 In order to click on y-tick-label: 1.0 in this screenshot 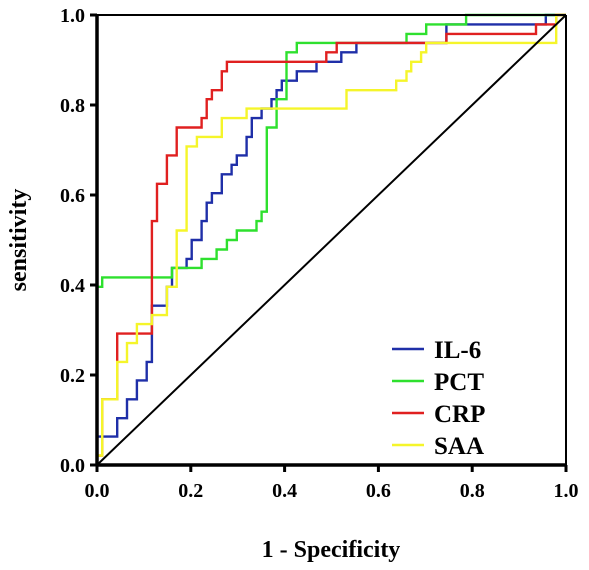, I will do `click(72, 16)`.